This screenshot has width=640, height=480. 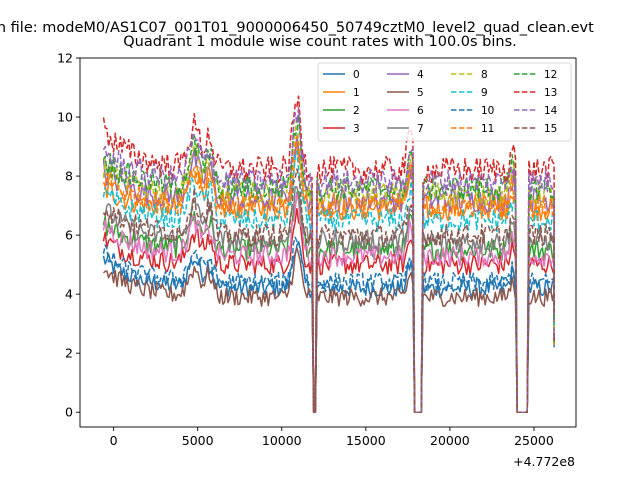 I want to click on legend-label-12: 12, so click(x=550, y=75).